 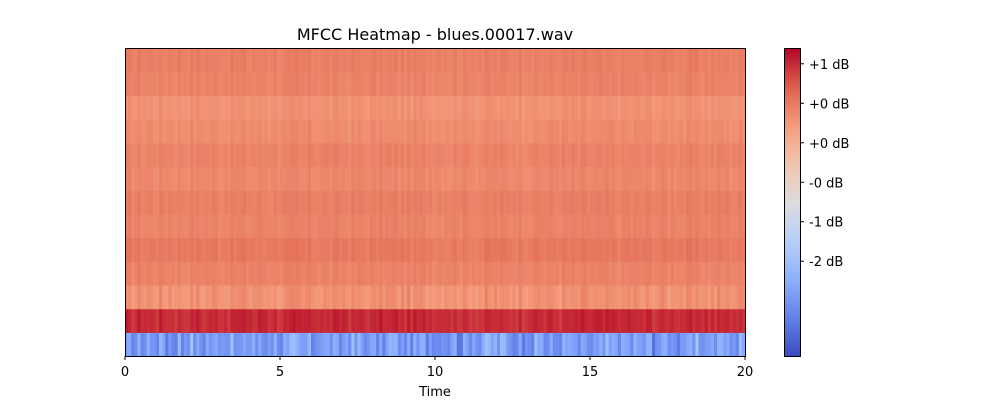 I want to click on x-axis-label: Time, so click(x=434, y=392).